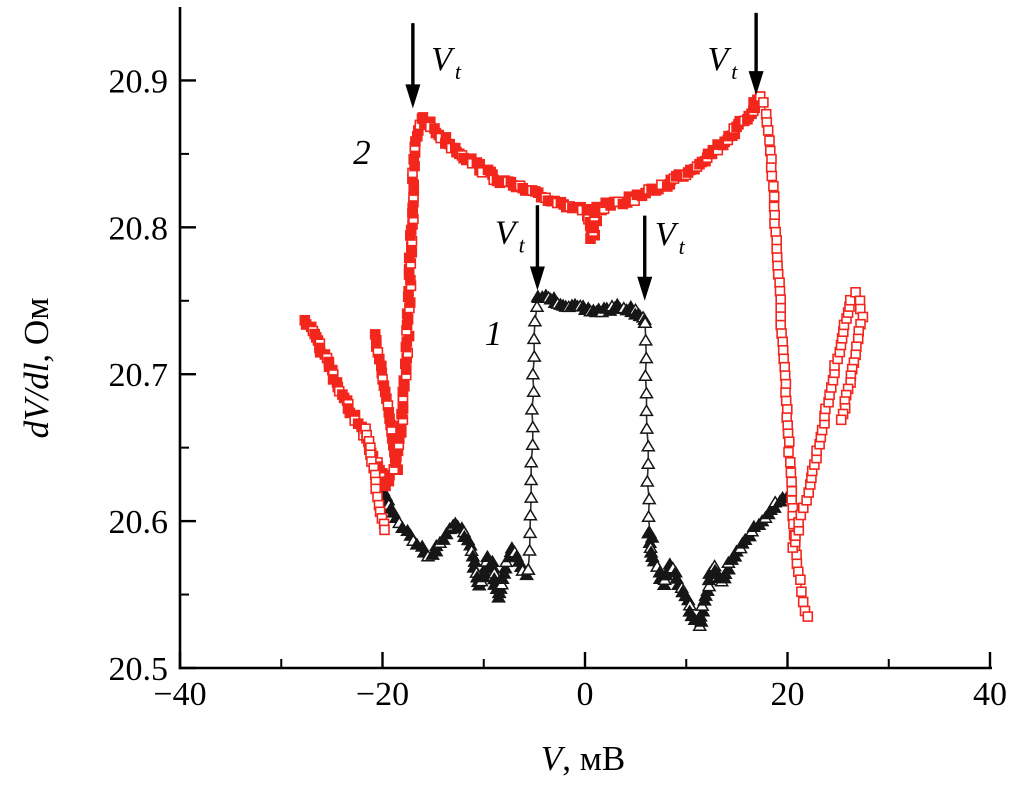 The width and height of the screenshot is (1010, 797). What do you see at coordinates (139, 228) in the screenshot?
I see `y-tick-label: 20.8` at bounding box center [139, 228].